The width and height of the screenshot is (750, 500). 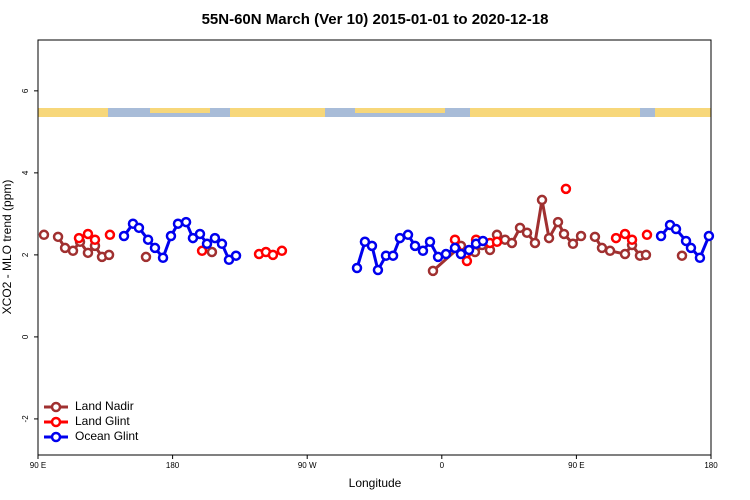 I want to click on x-tick-label: 90 W, so click(x=307, y=465).